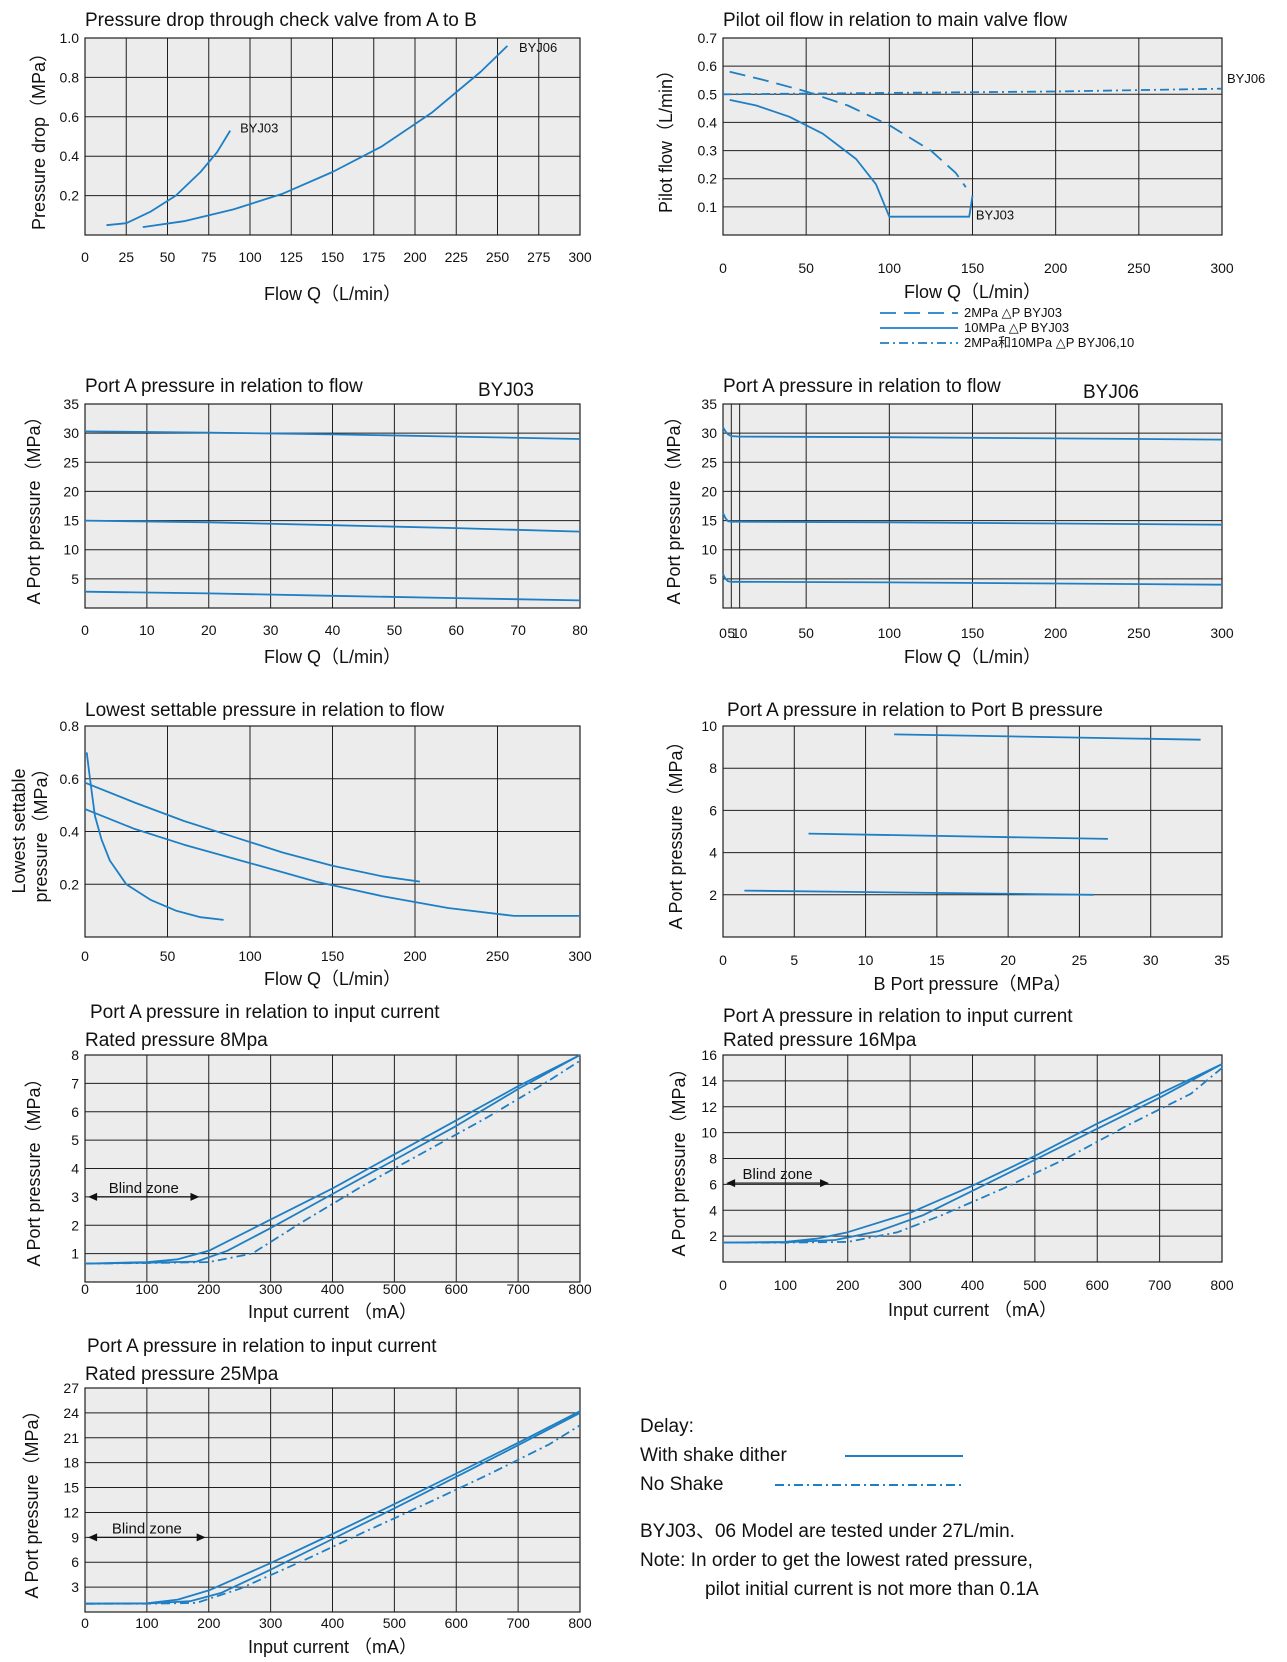 This screenshot has width=1287, height=1662. What do you see at coordinates (75, 1537) in the screenshot?
I see `y-tick-label: 9` at bounding box center [75, 1537].